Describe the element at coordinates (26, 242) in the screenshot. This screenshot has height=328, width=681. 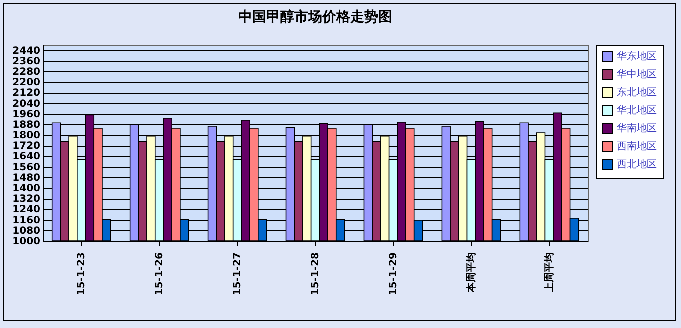
I see `y-tick-label: 1000` at that location.